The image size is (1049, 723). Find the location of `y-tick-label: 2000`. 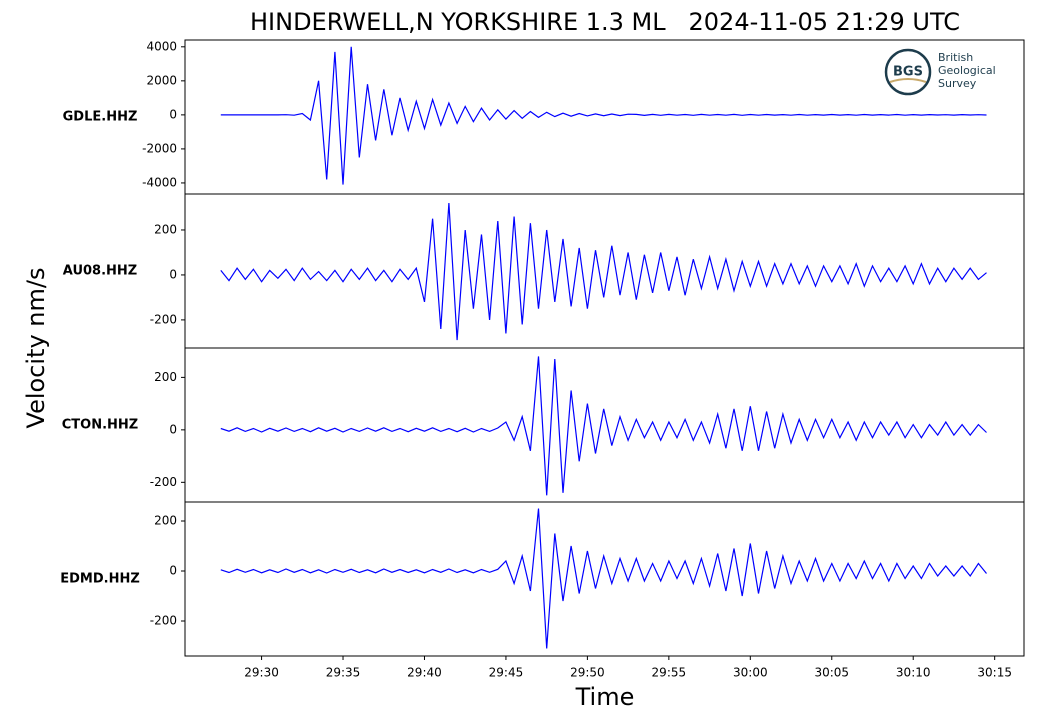

y-tick-label: 2000 is located at coordinates (161, 80).